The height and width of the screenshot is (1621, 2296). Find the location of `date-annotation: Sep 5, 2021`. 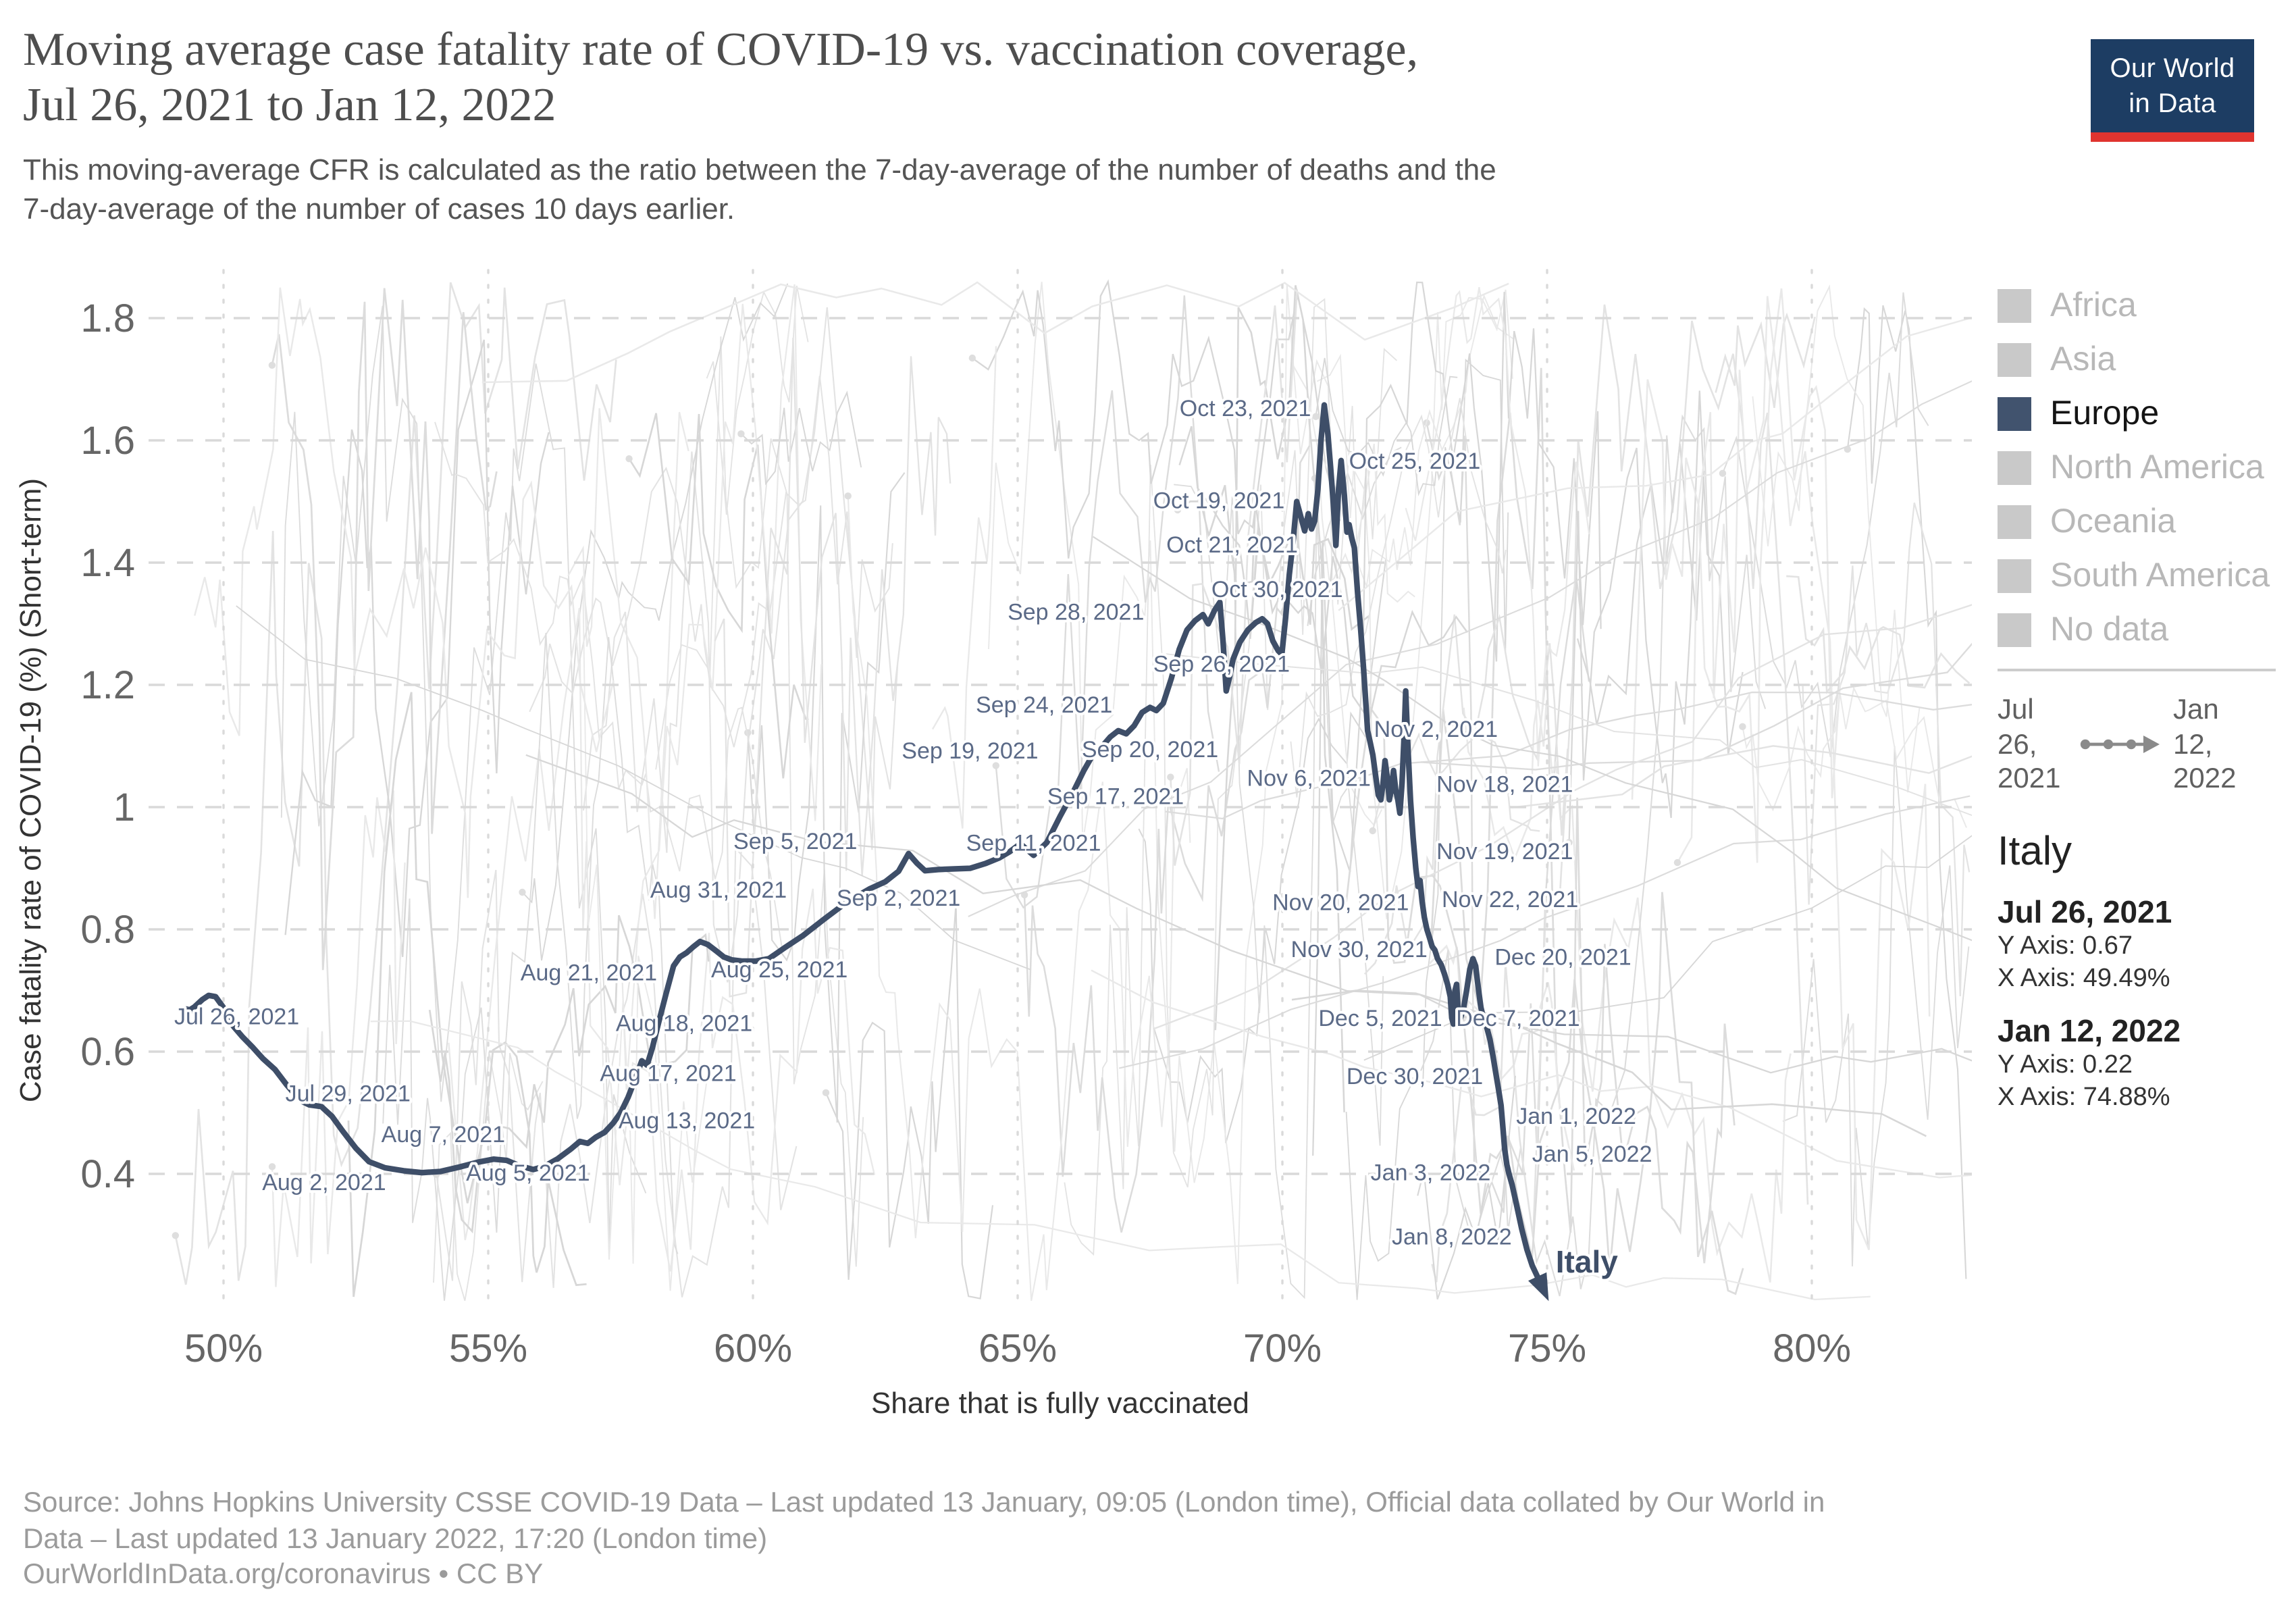

date-annotation: Sep 5, 2021 is located at coordinates (795, 841).